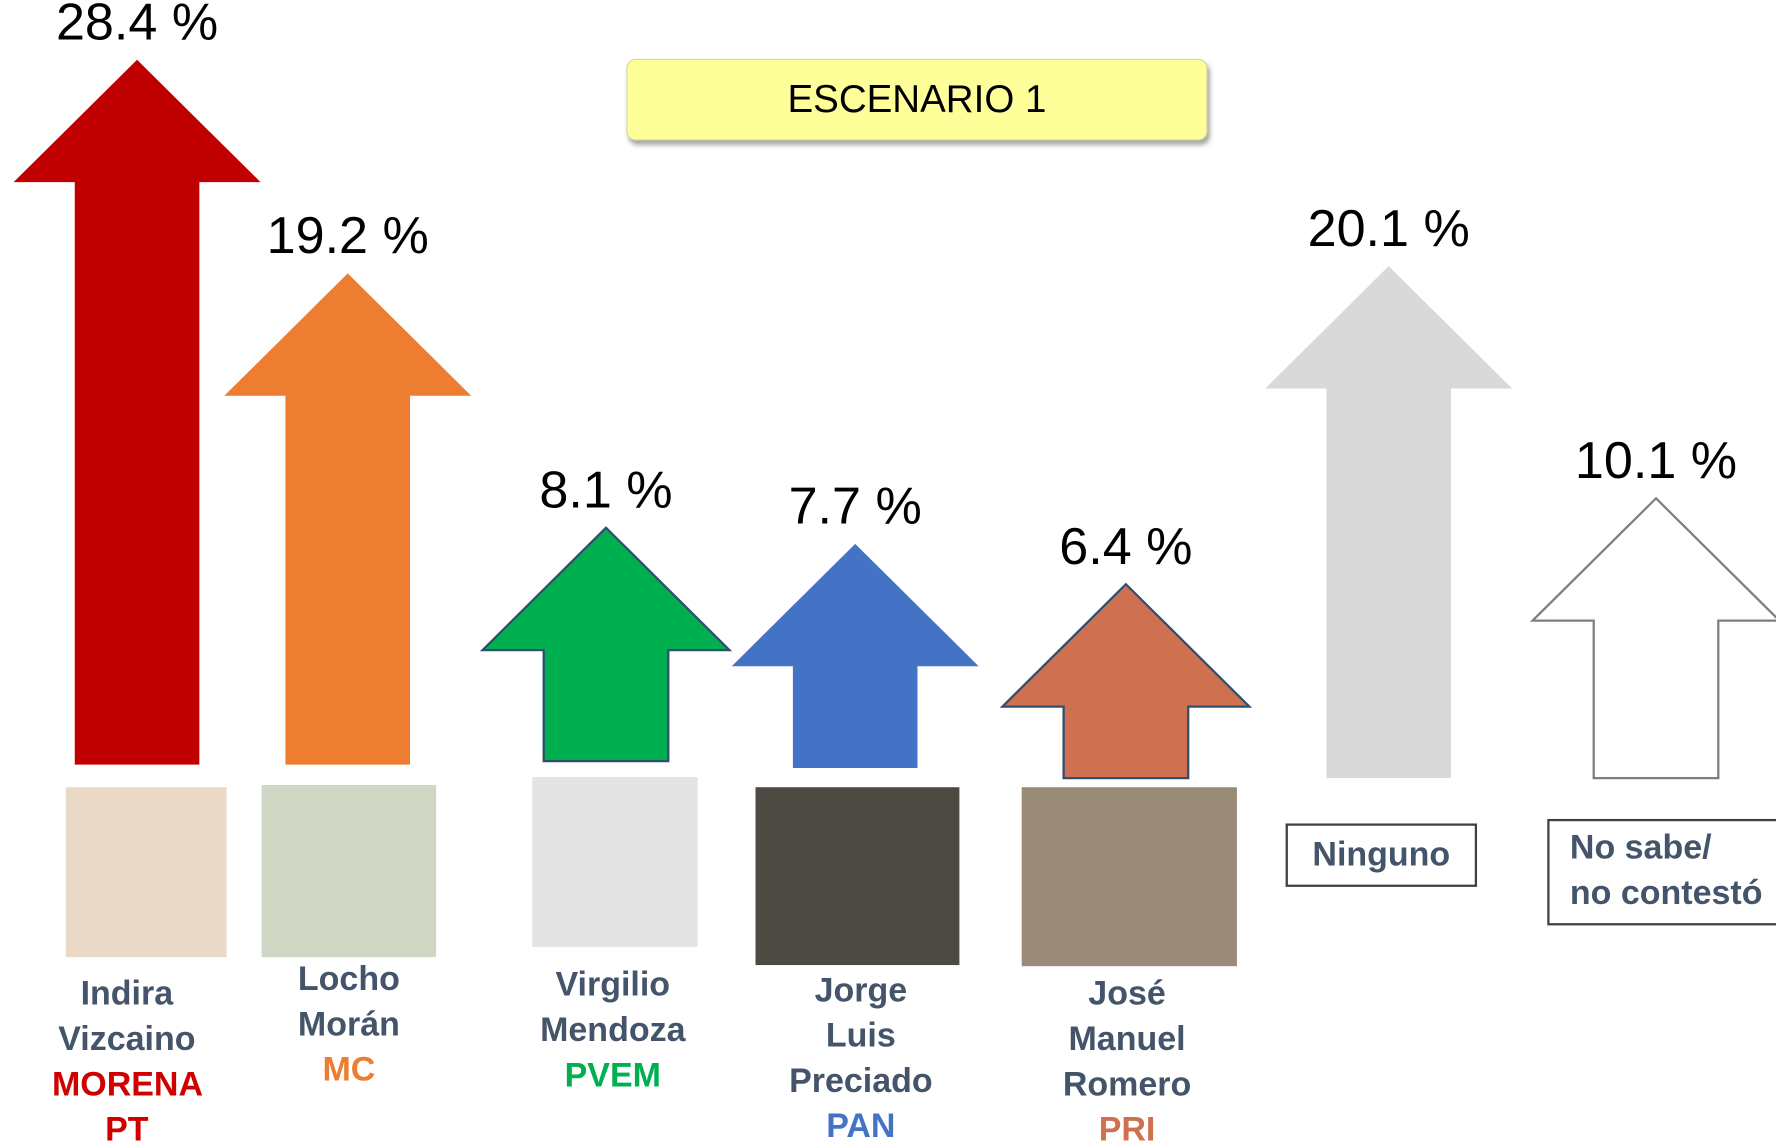  I want to click on party-name: MC, so click(349, 1070).